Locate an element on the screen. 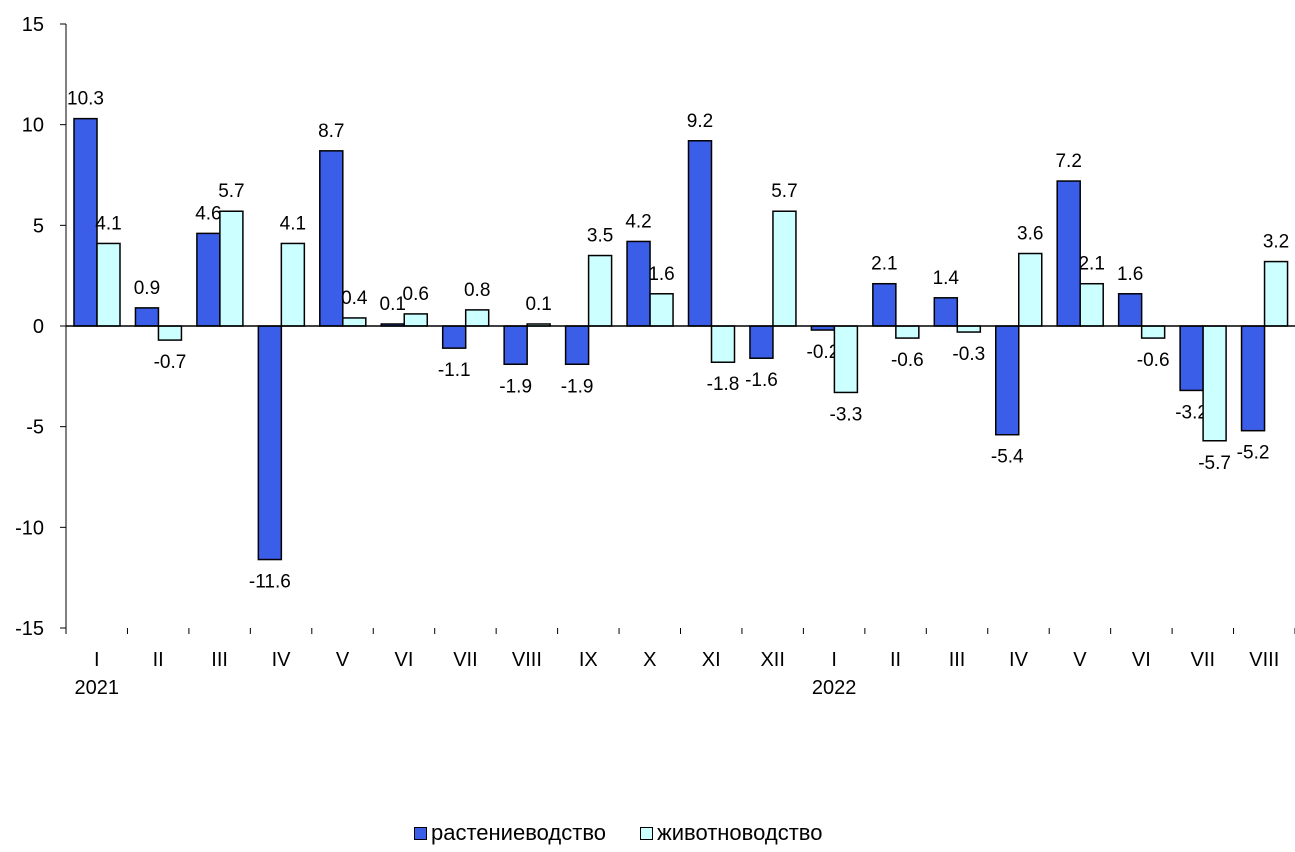 Image resolution: width=1295 pixels, height=852 pixels. y-tick-label: 10 is located at coordinates (33, 126).